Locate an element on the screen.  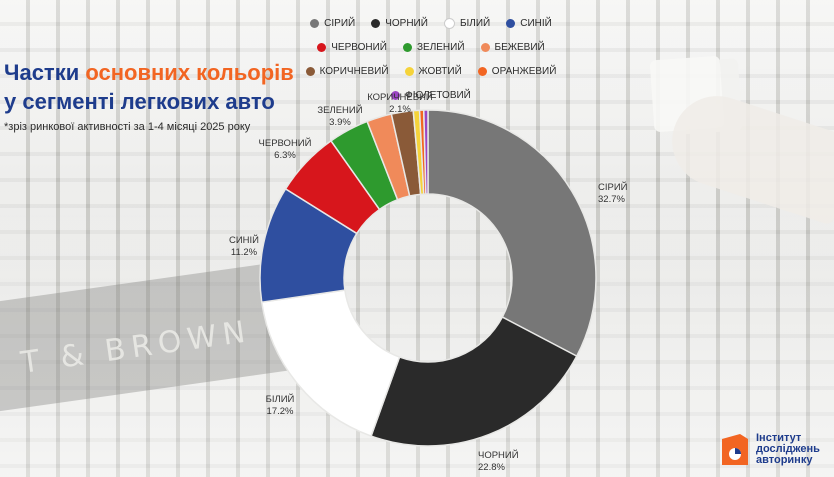
legend-label: ЧОРНИЙ is located at coordinates (406, 23).